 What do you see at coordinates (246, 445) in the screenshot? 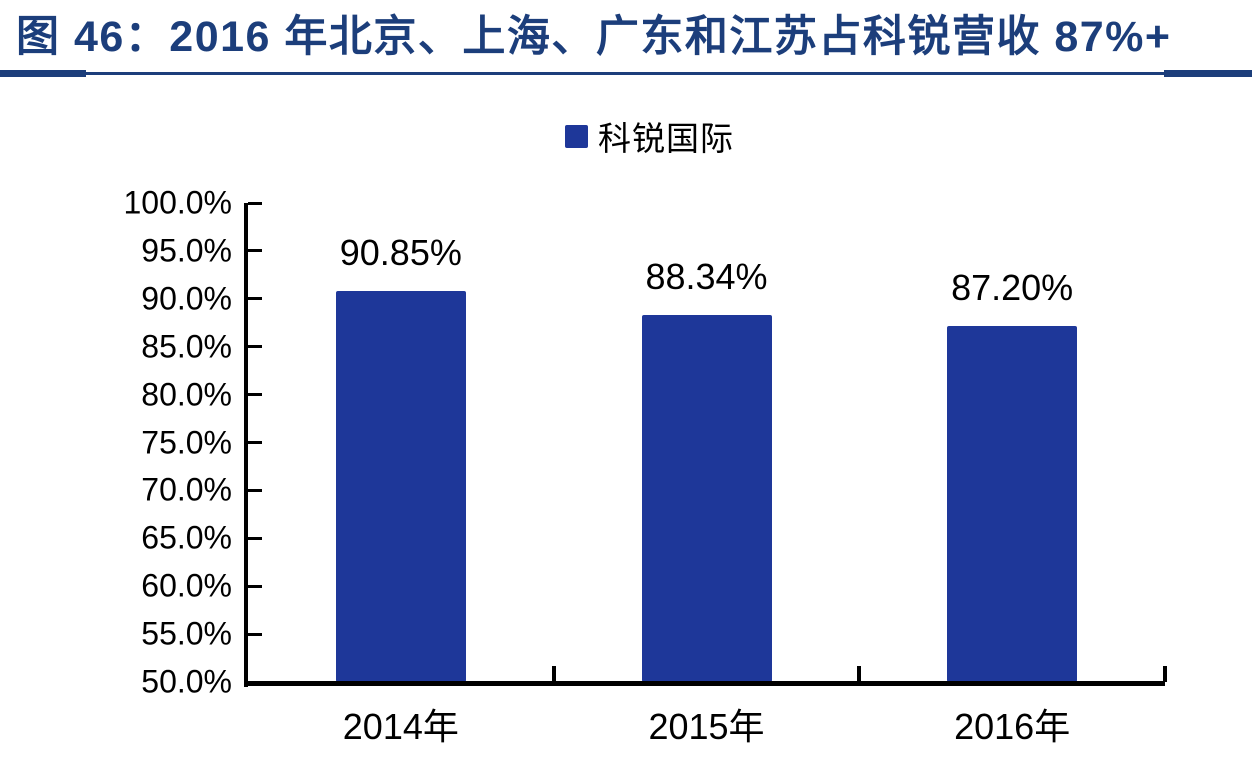
I see `y-axis-line` at bounding box center [246, 445].